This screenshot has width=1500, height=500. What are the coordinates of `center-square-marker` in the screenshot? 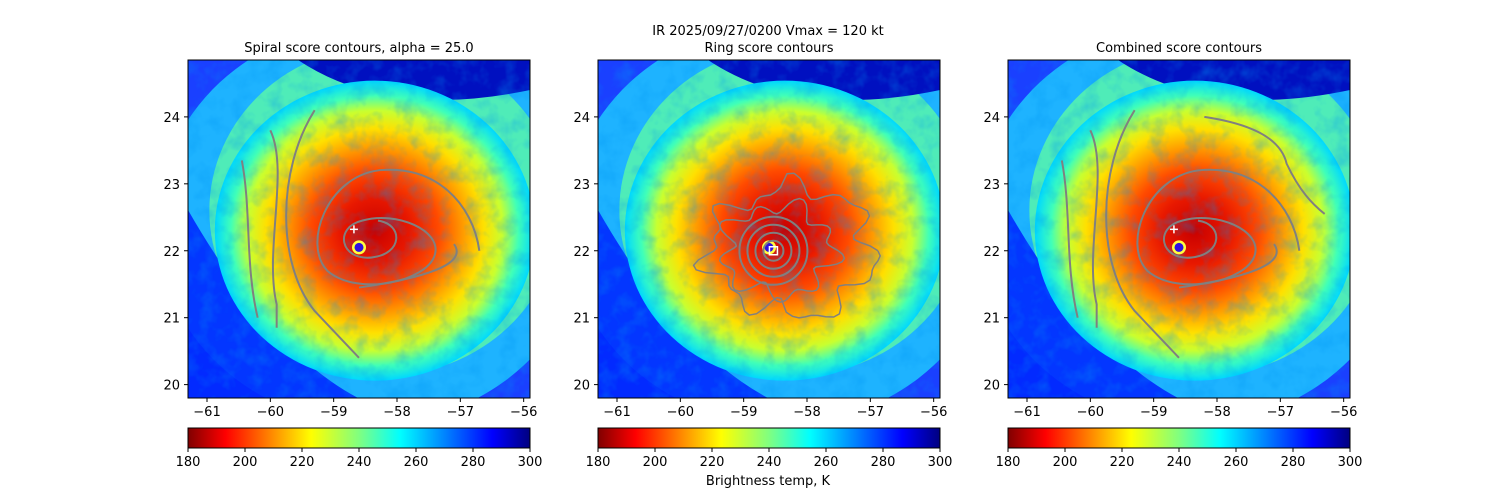 It's located at (773, 251).